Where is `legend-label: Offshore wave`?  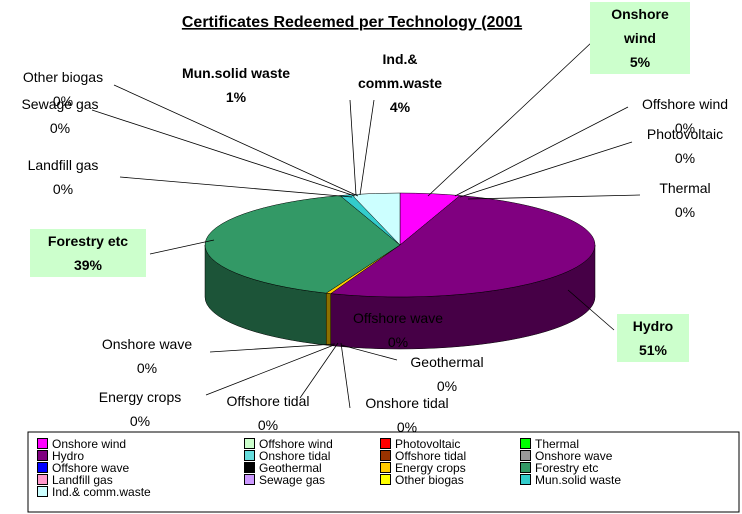
legend-label: Offshore wave is located at coordinates (91, 468).